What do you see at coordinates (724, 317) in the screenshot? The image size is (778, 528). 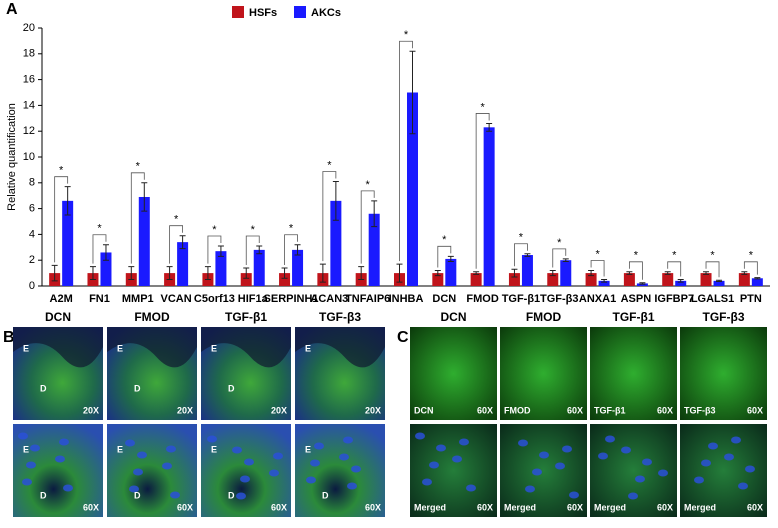 I see `column-header: TGF-β3` at bounding box center [724, 317].